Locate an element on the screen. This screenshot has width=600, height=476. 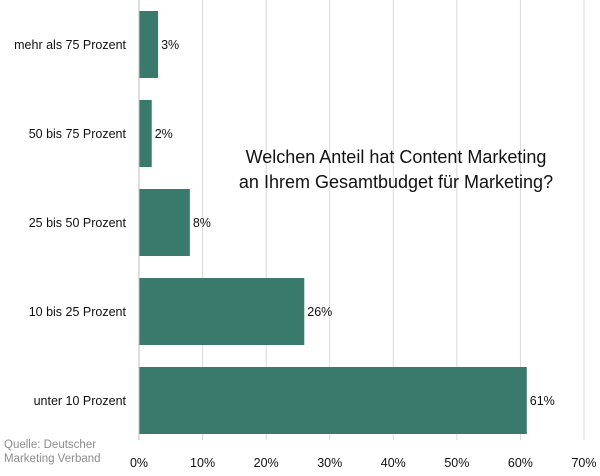
category-label: 10 bis 25 Prozent is located at coordinates (78, 312).